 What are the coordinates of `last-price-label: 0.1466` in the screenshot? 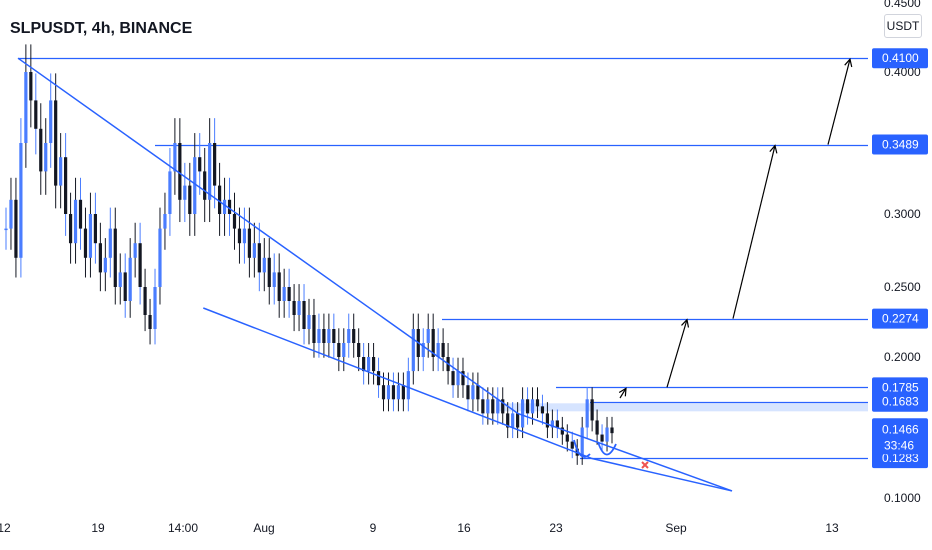 It's located at (900, 429).